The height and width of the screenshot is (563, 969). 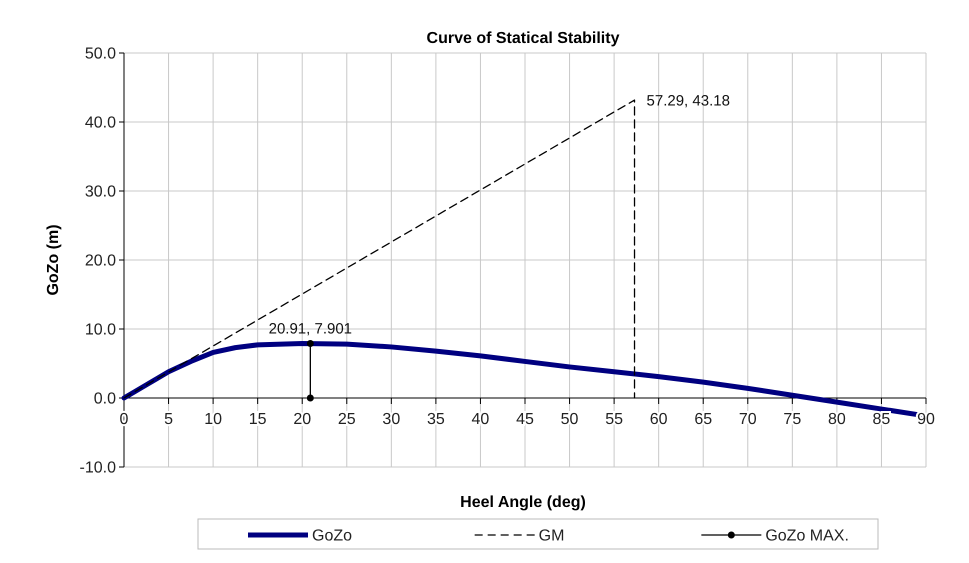 I want to click on x-tick-label: 75, so click(x=792, y=419).